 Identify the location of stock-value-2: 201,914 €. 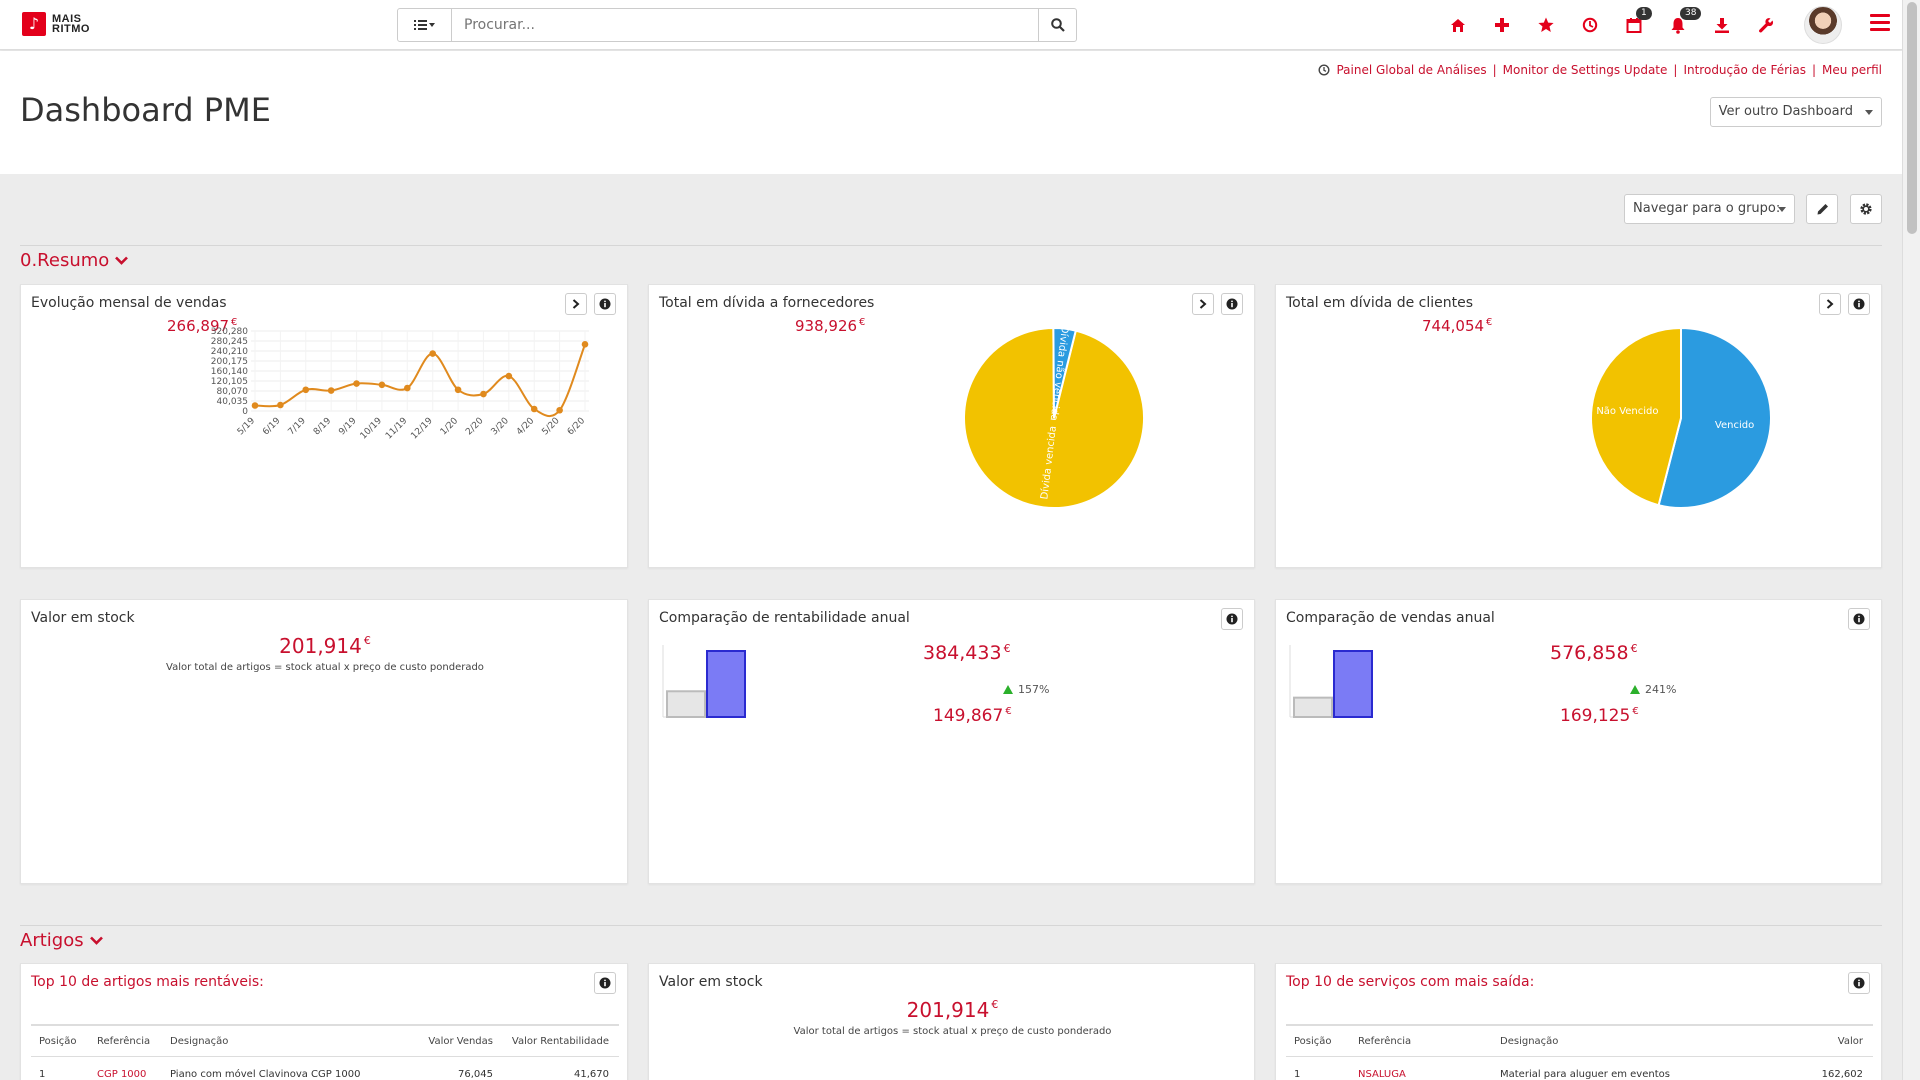
(952, 1010).